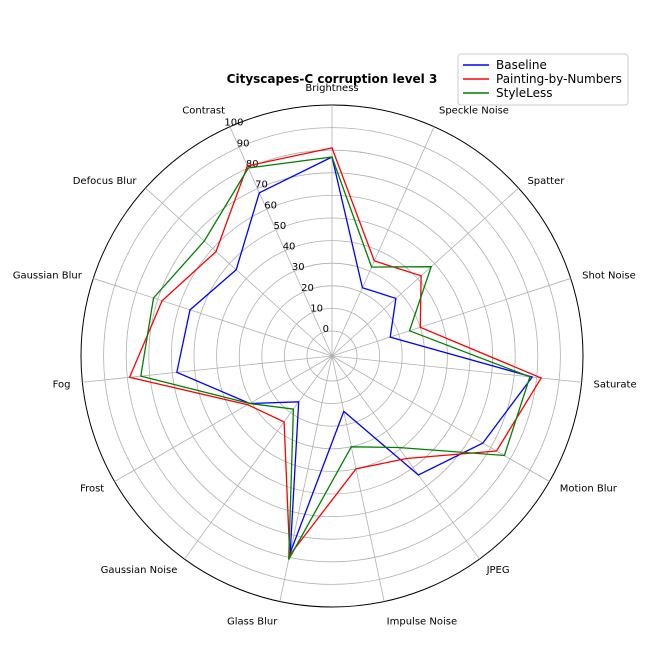 This screenshot has height=648, width=648. I want to click on radial-tick-label: 90, so click(243, 143).